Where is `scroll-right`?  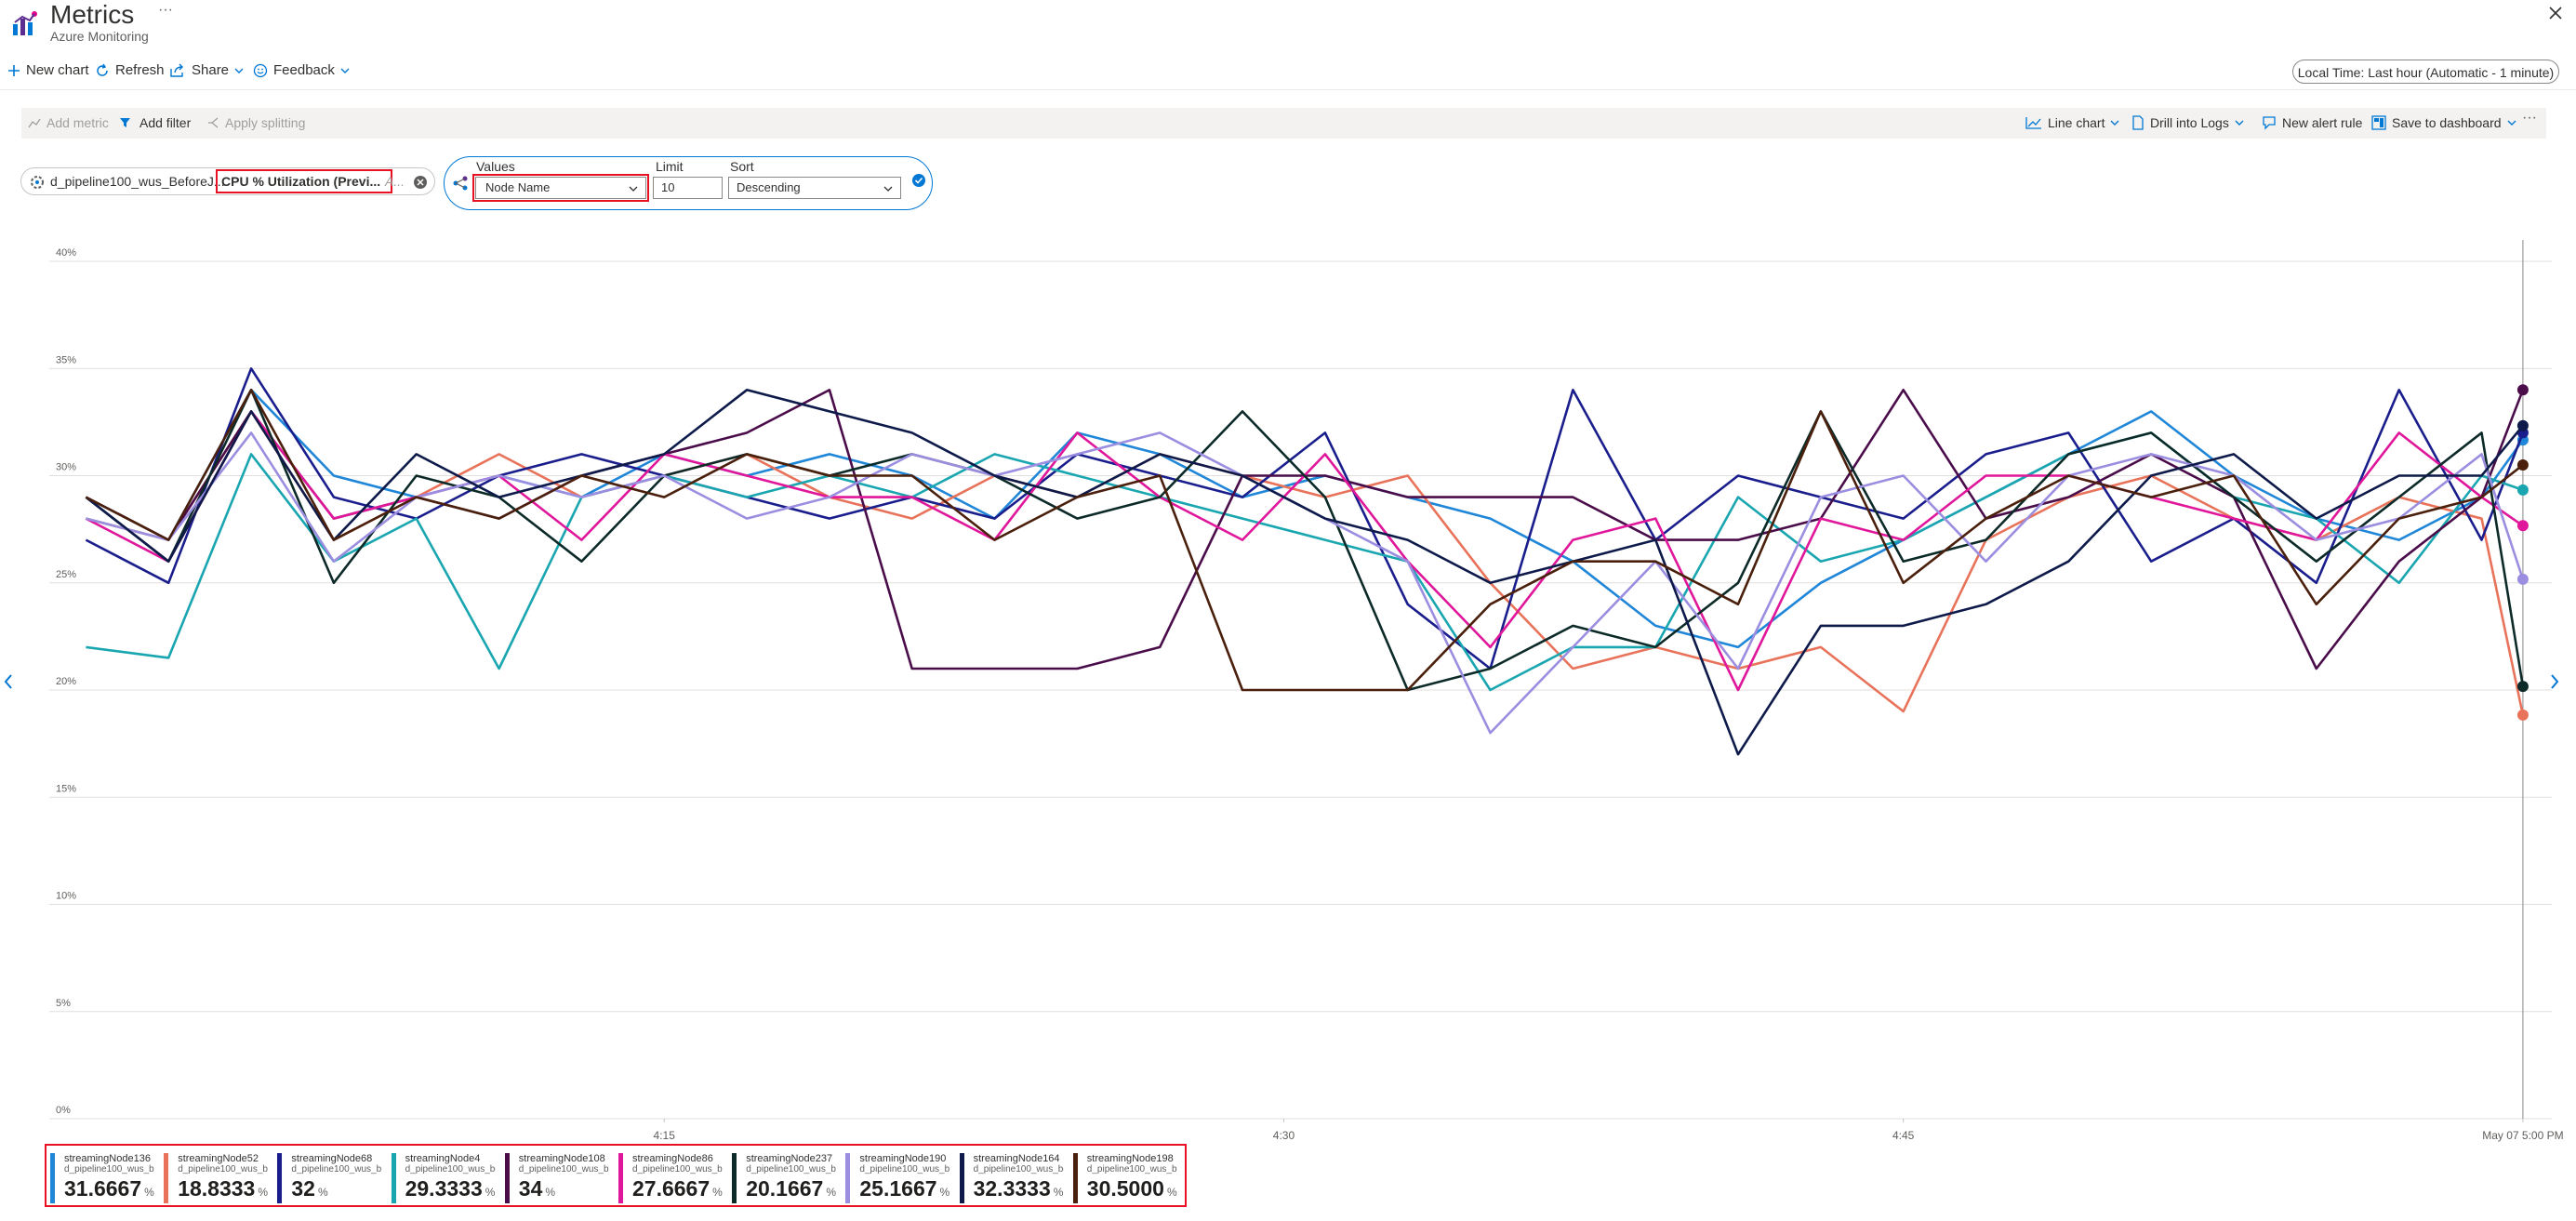
scroll-right is located at coordinates (2555, 681).